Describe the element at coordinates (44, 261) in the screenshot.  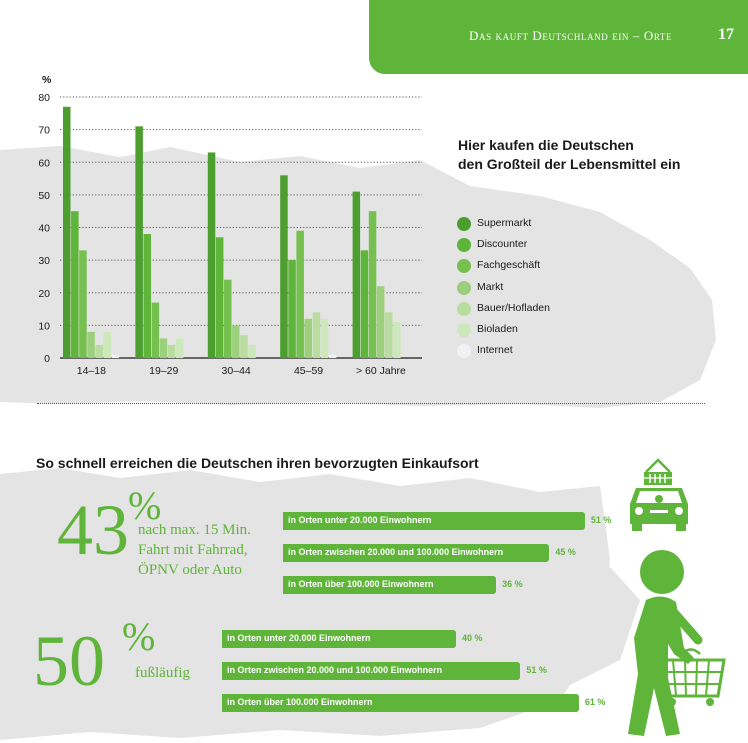
I see `y-tick-label: 30` at that location.